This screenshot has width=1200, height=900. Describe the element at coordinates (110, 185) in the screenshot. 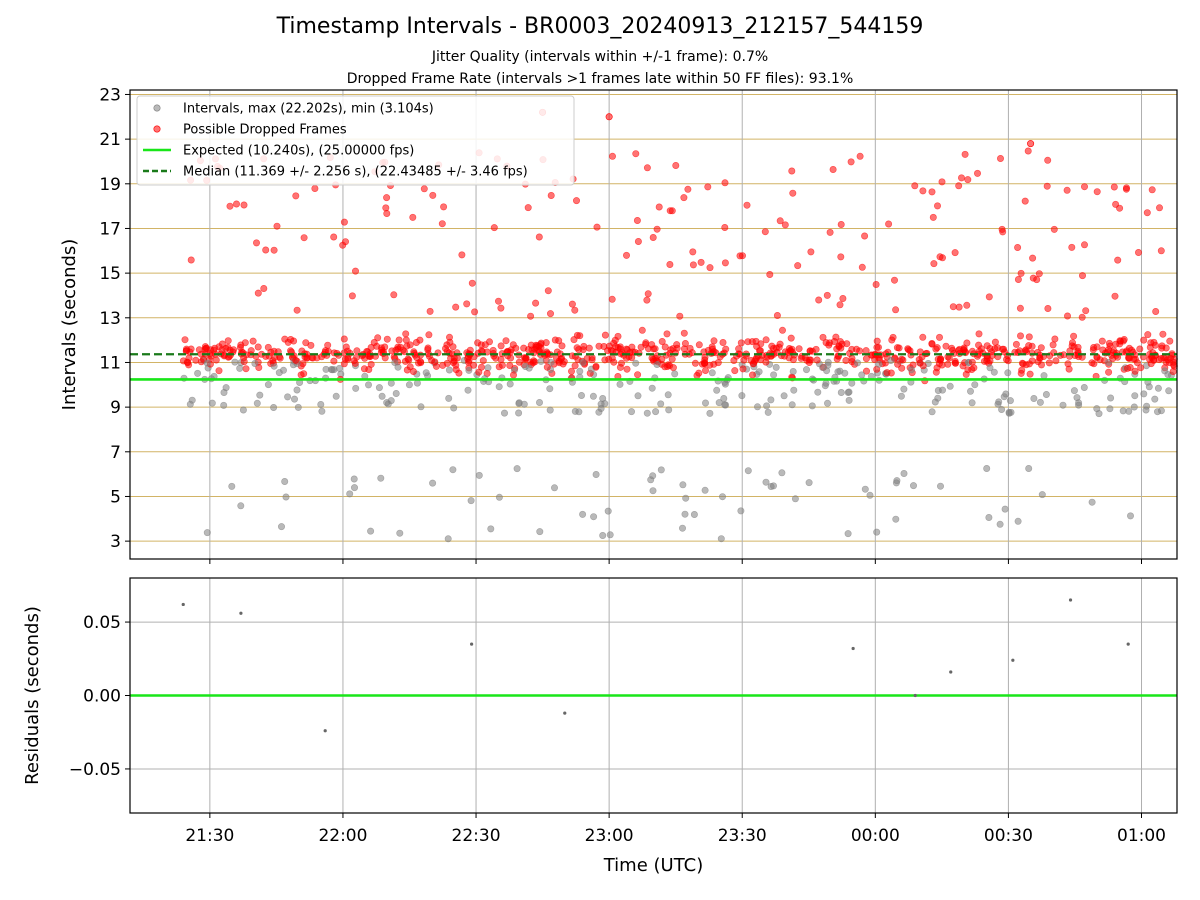

I see `top-ytick-label: 19` at that location.